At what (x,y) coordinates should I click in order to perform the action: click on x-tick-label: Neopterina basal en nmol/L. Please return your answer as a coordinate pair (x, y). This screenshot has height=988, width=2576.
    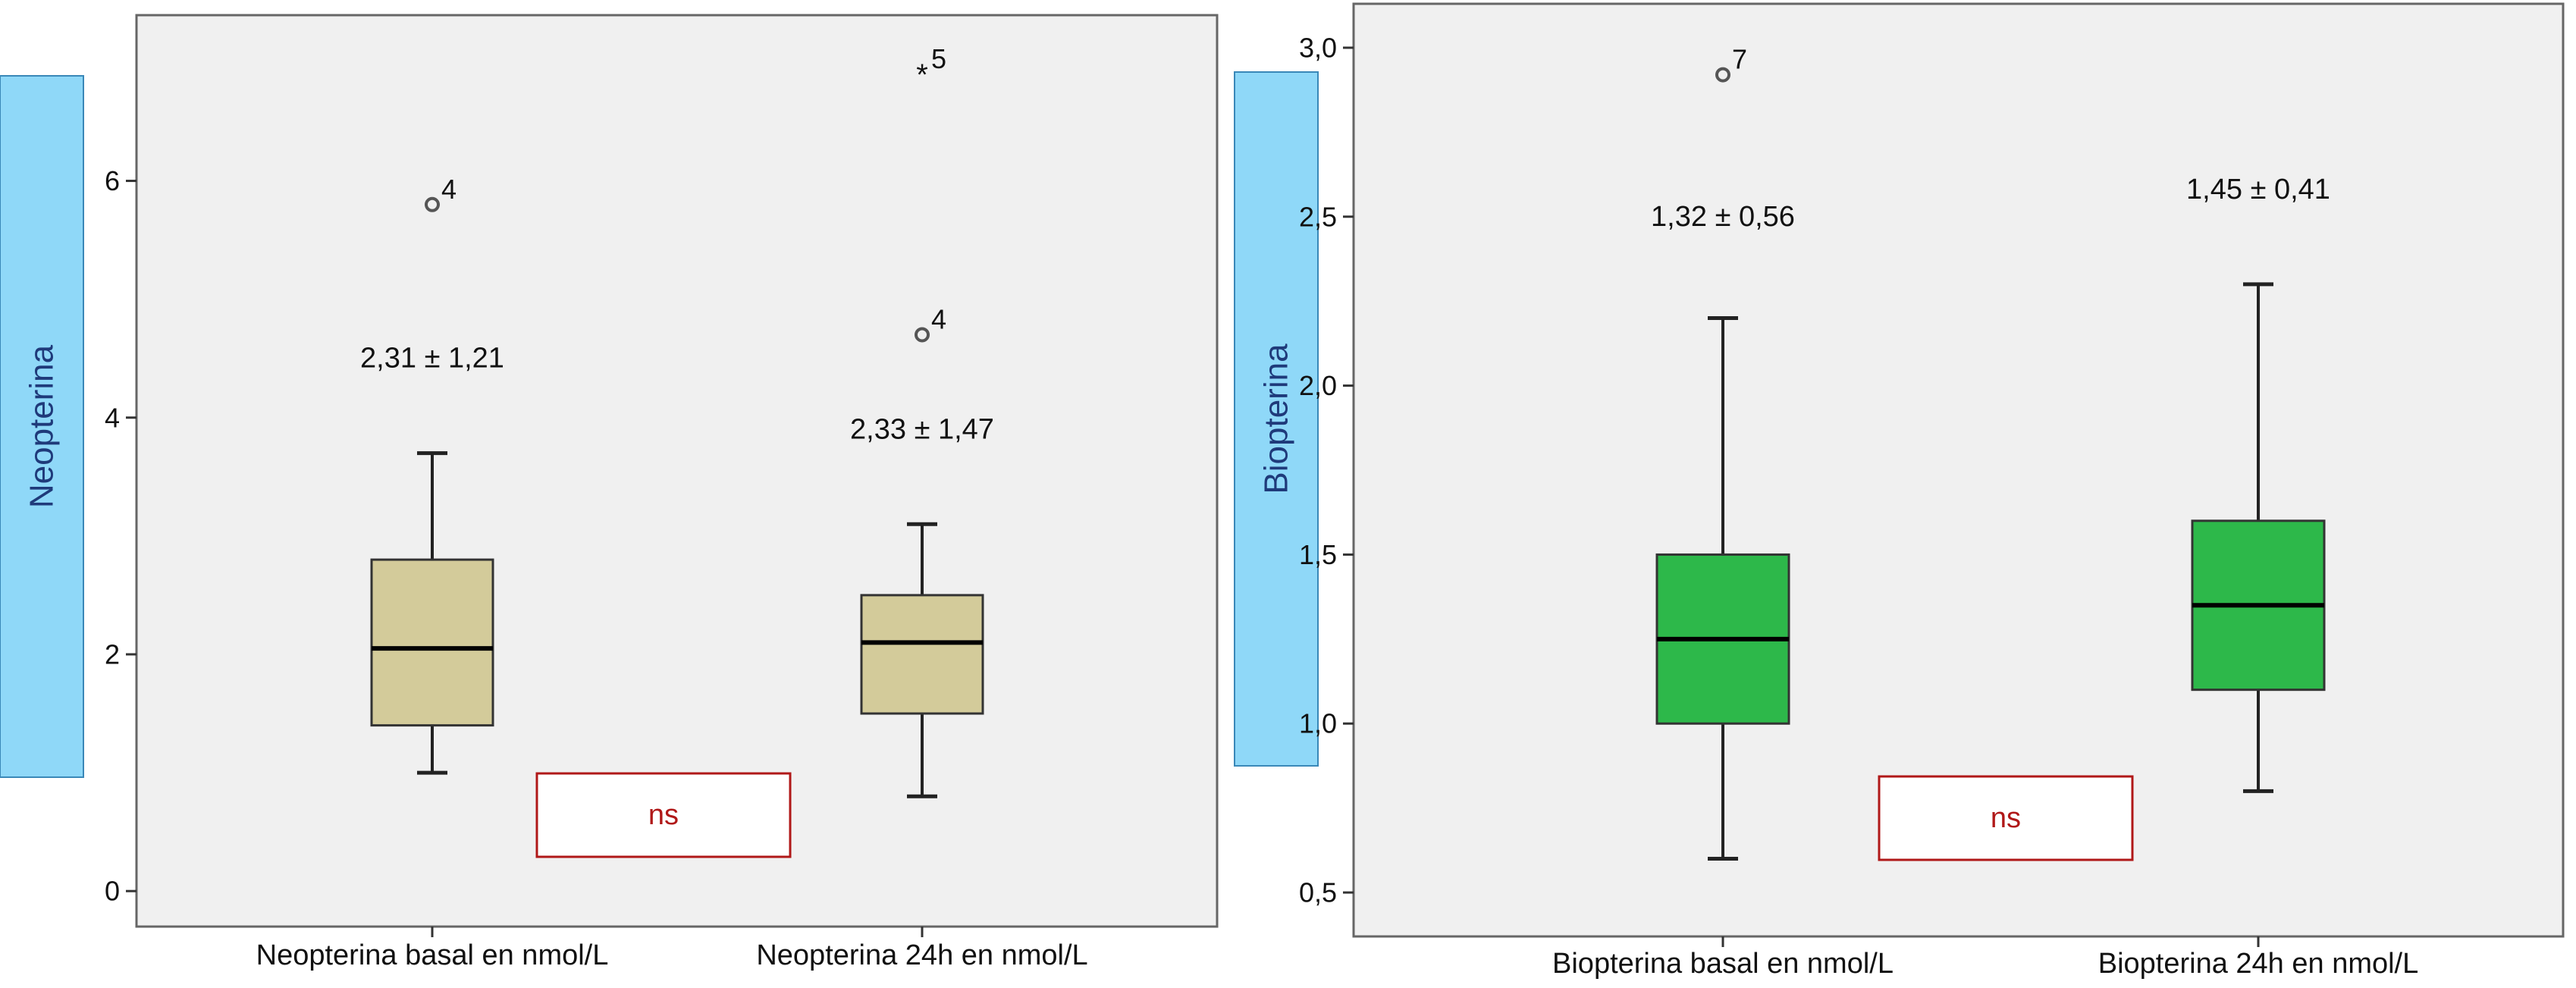
    Looking at the image, I should click on (432, 955).